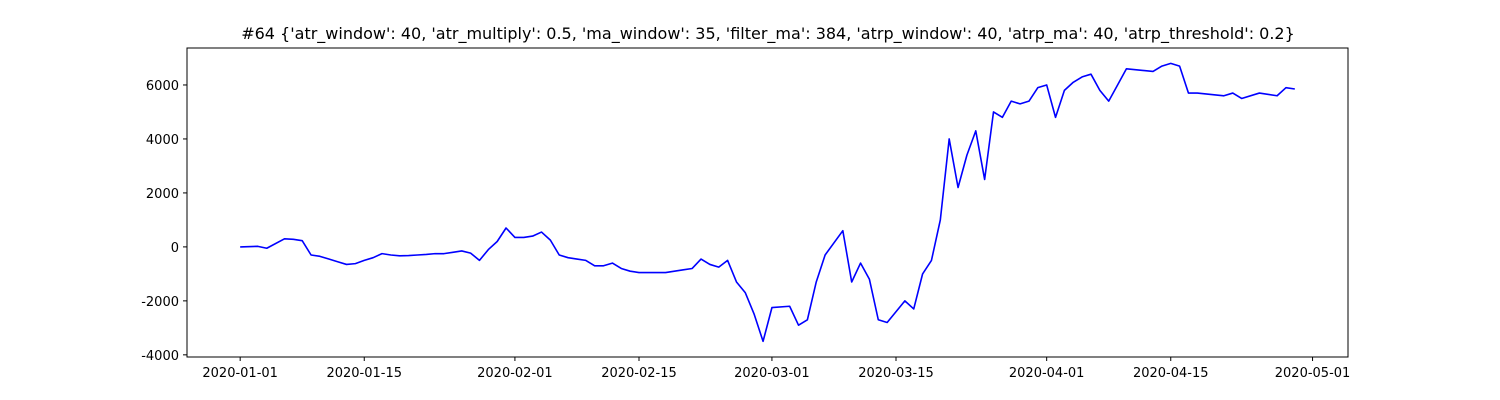 The image size is (1500, 400). I want to click on x-tick-label: 2020-03-15, so click(896, 373).